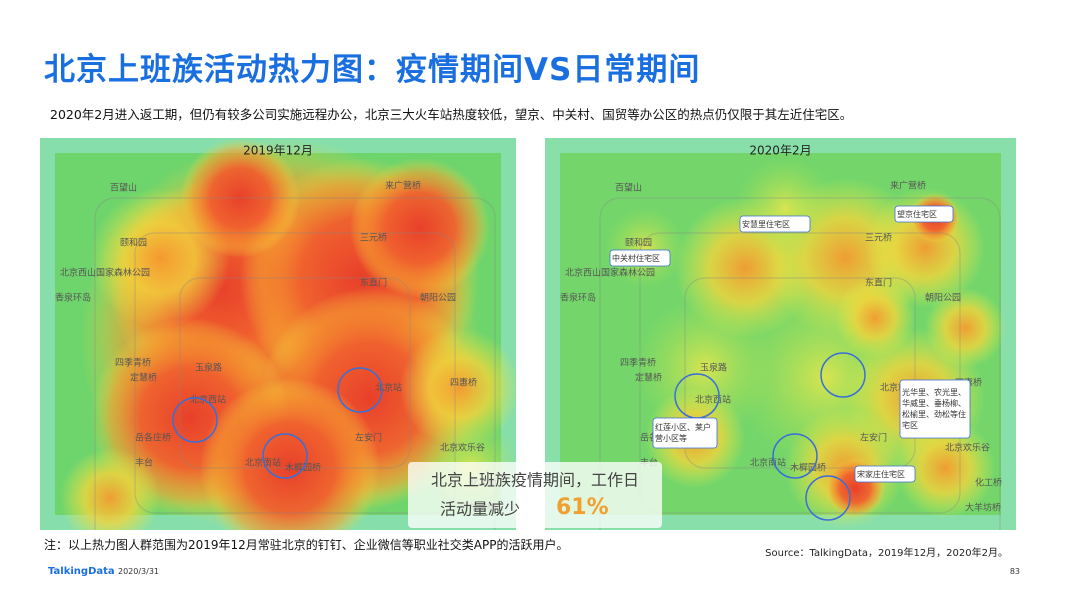 The width and height of the screenshot is (1066, 599). I want to click on callout-text: 望京住宅区, so click(917, 214).